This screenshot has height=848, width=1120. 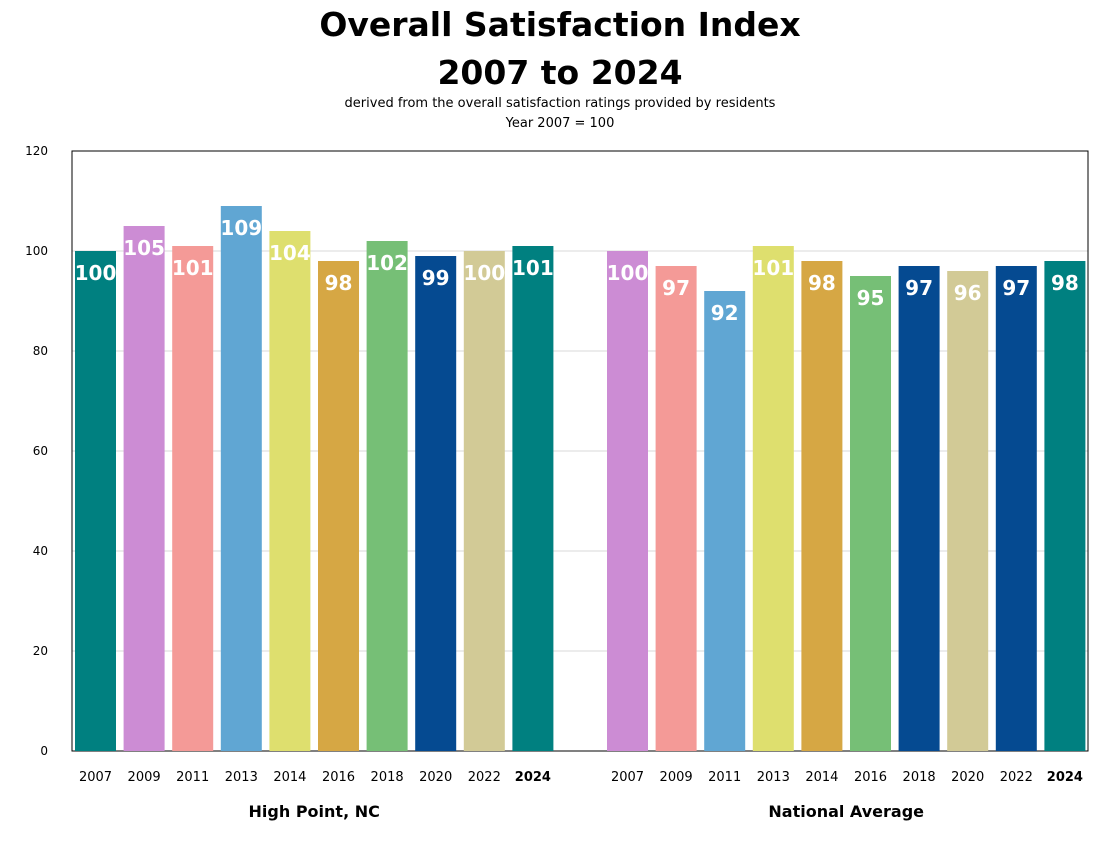 What do you see at coordinates (560, 24) in the screenshot?
I see `chart-title: Overall Satisfaction Index` at bounding box center [560, 24].